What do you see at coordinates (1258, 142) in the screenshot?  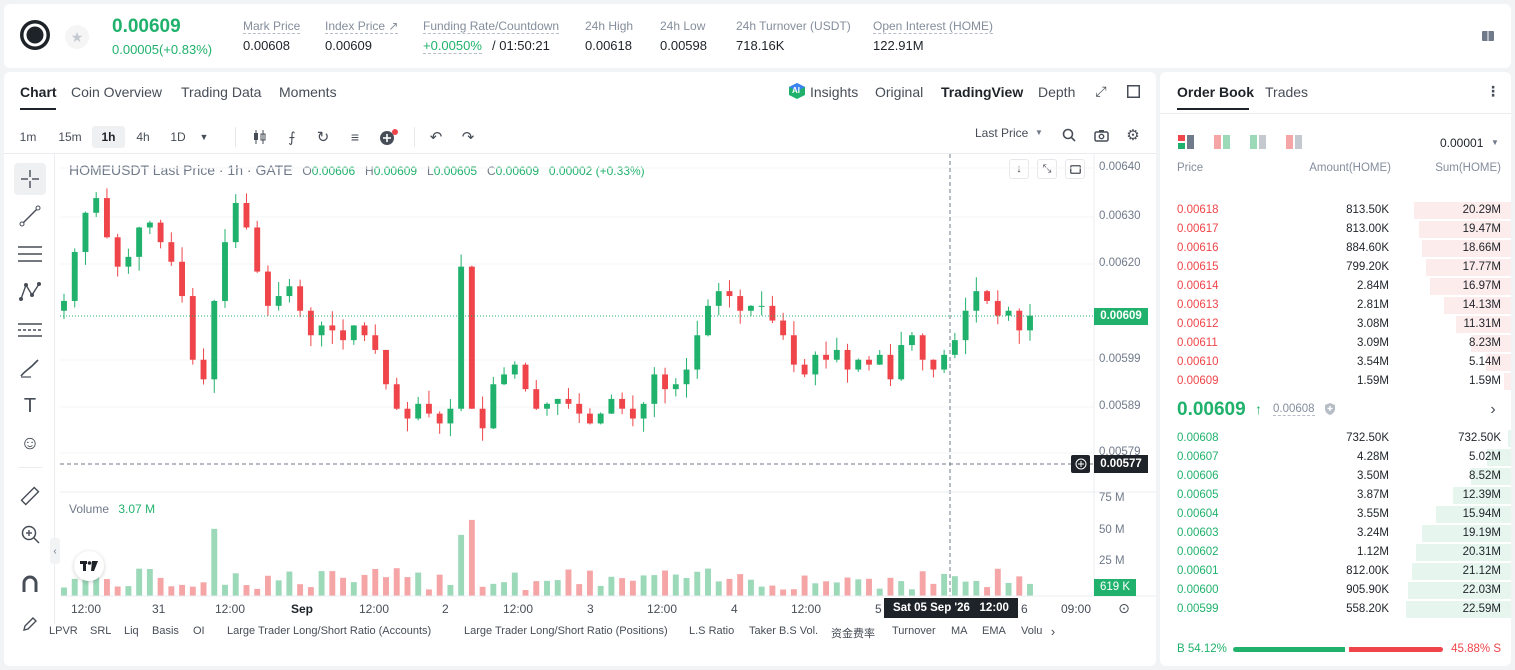 I see `view-bids-icon` at bounding box center [1258, 142].